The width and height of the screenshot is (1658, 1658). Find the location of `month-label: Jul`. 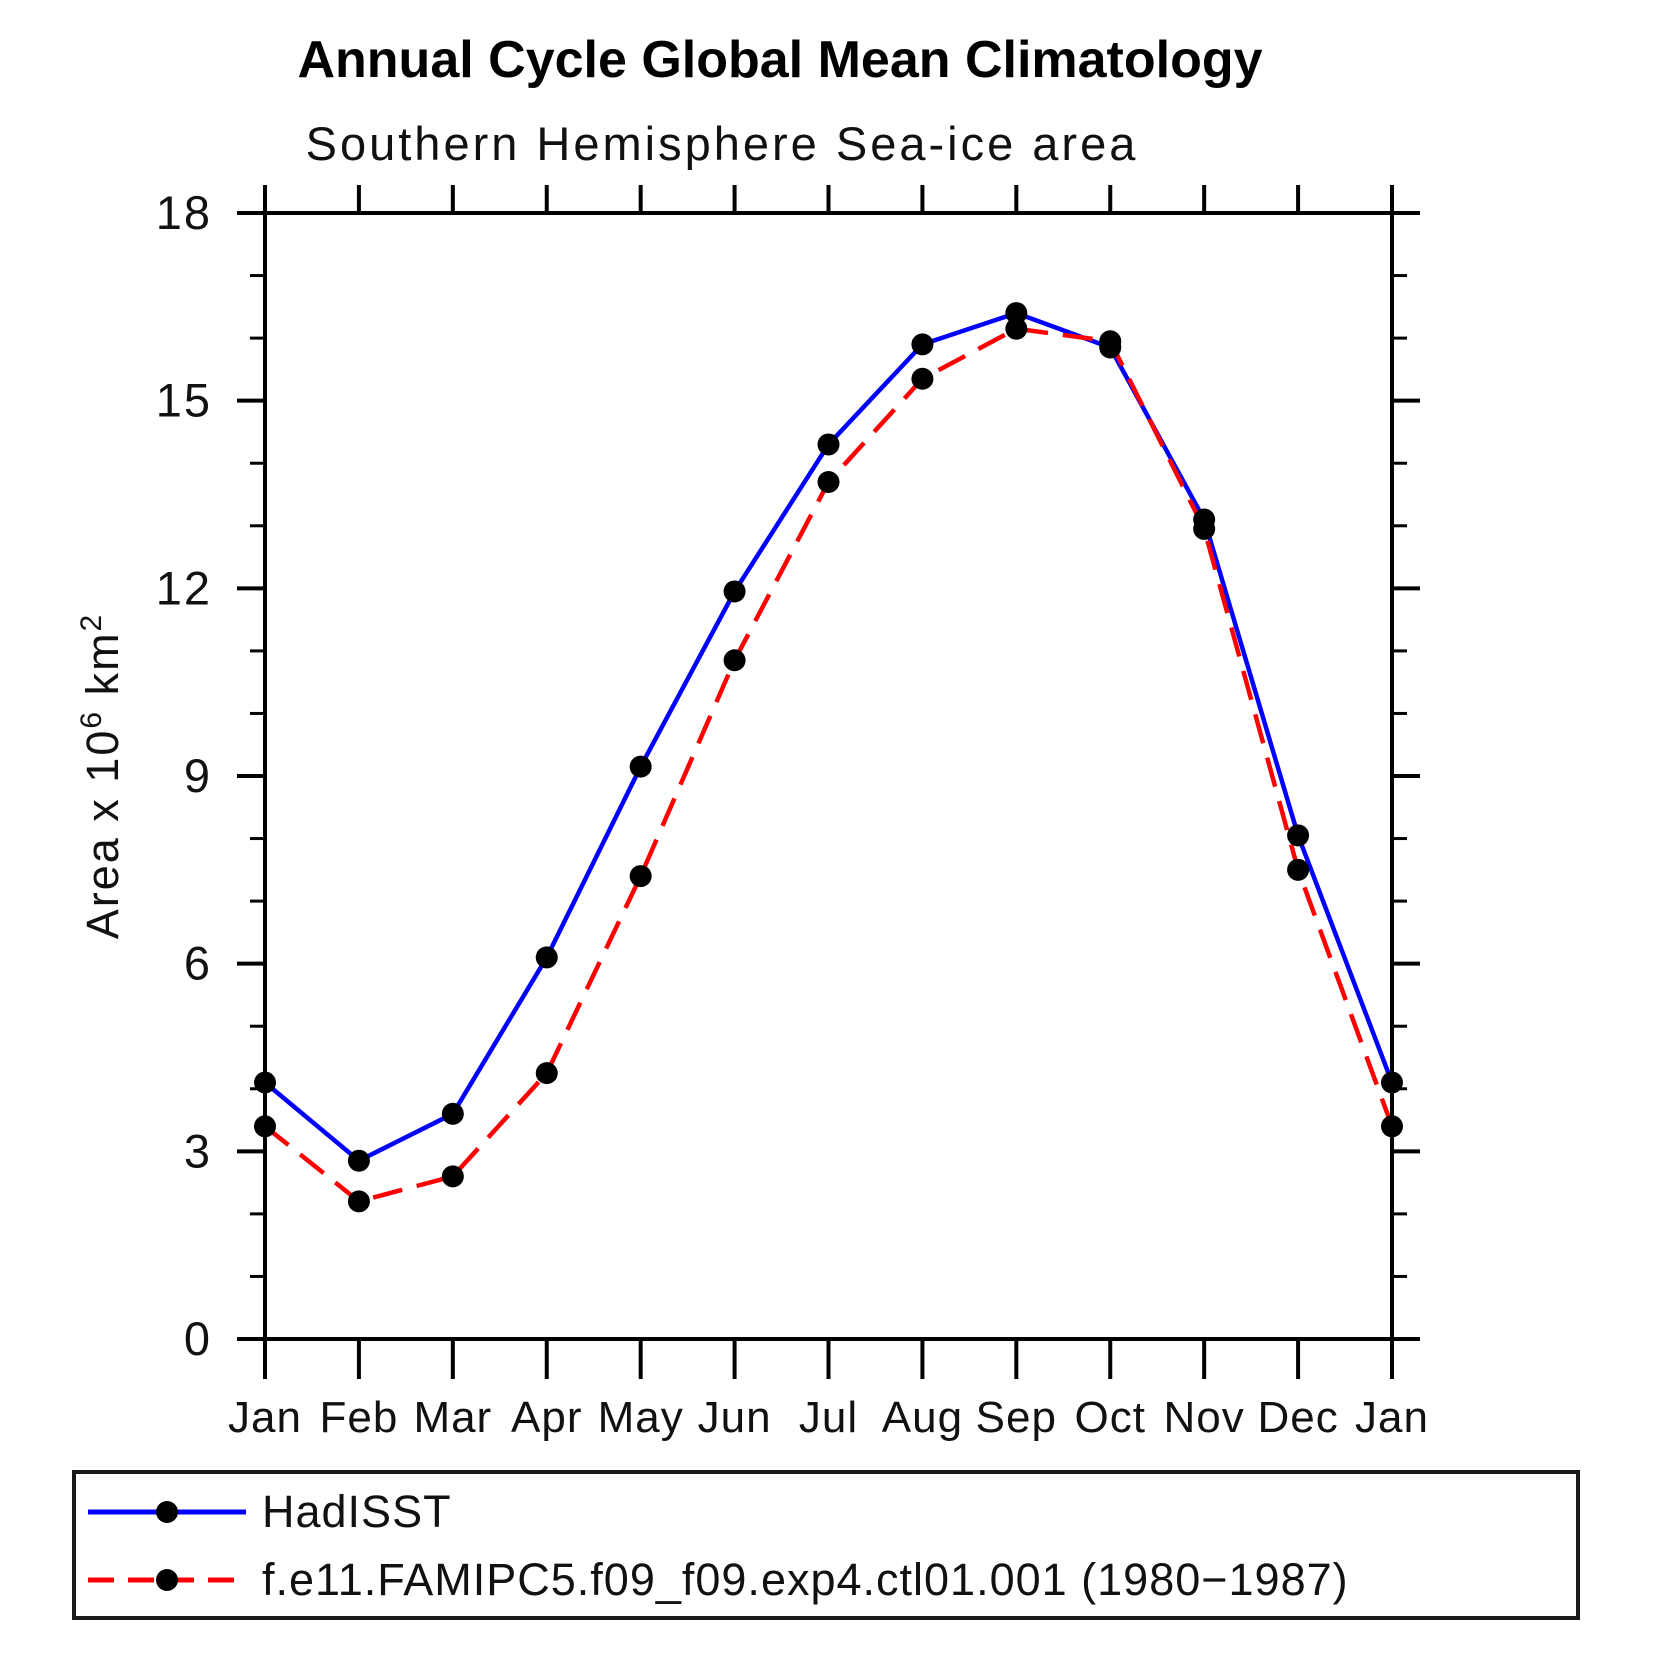

month-label: Jul is located at coordinates (828, 1417).